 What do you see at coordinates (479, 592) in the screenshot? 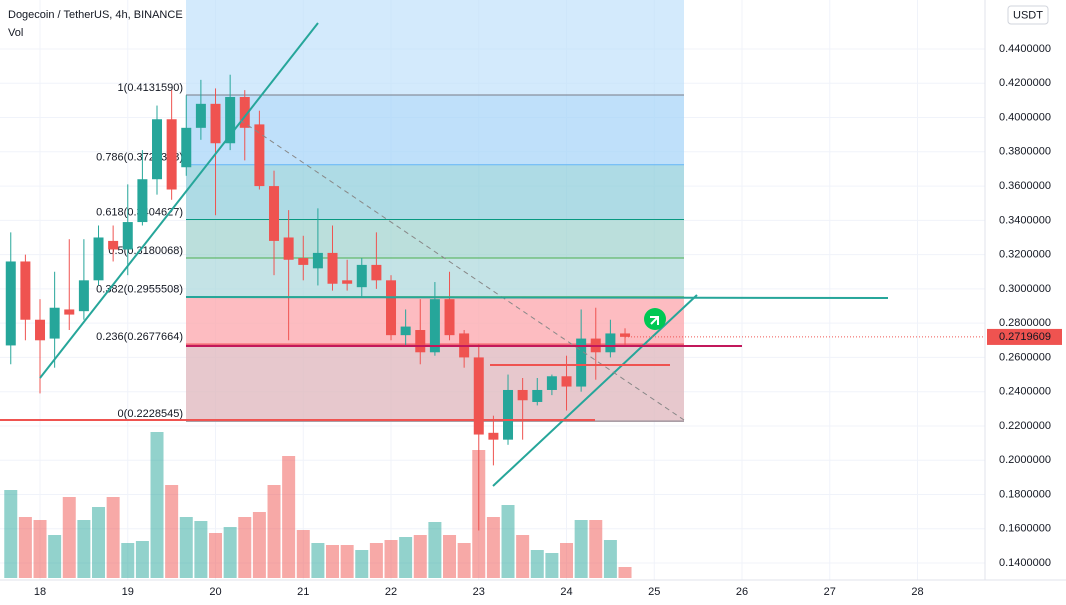
I see `x-tick-label: 23` at bounding box center [479, 592].